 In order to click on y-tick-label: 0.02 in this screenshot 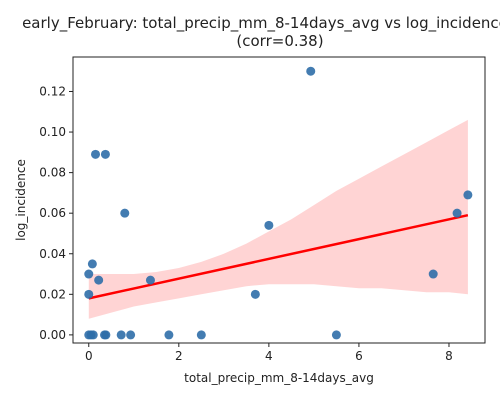, I will do `click(52, 294)`.